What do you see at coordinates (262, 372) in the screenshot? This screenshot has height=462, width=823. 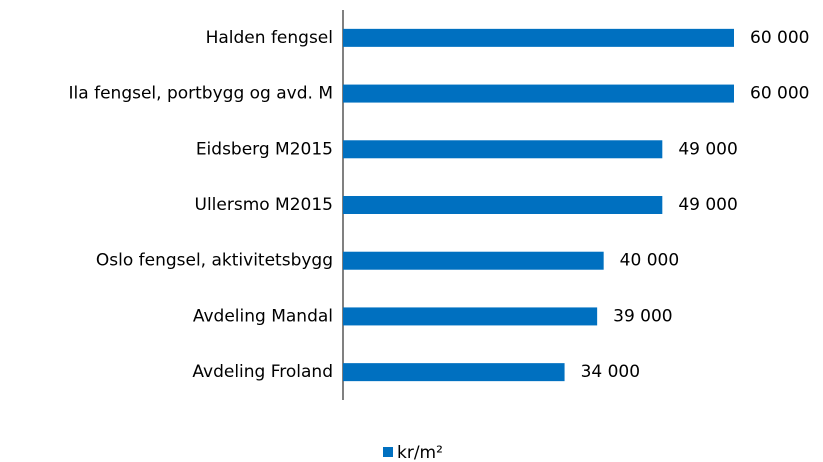 I see `category-label: Avdeling Froland` at bounding box center [262, 372].